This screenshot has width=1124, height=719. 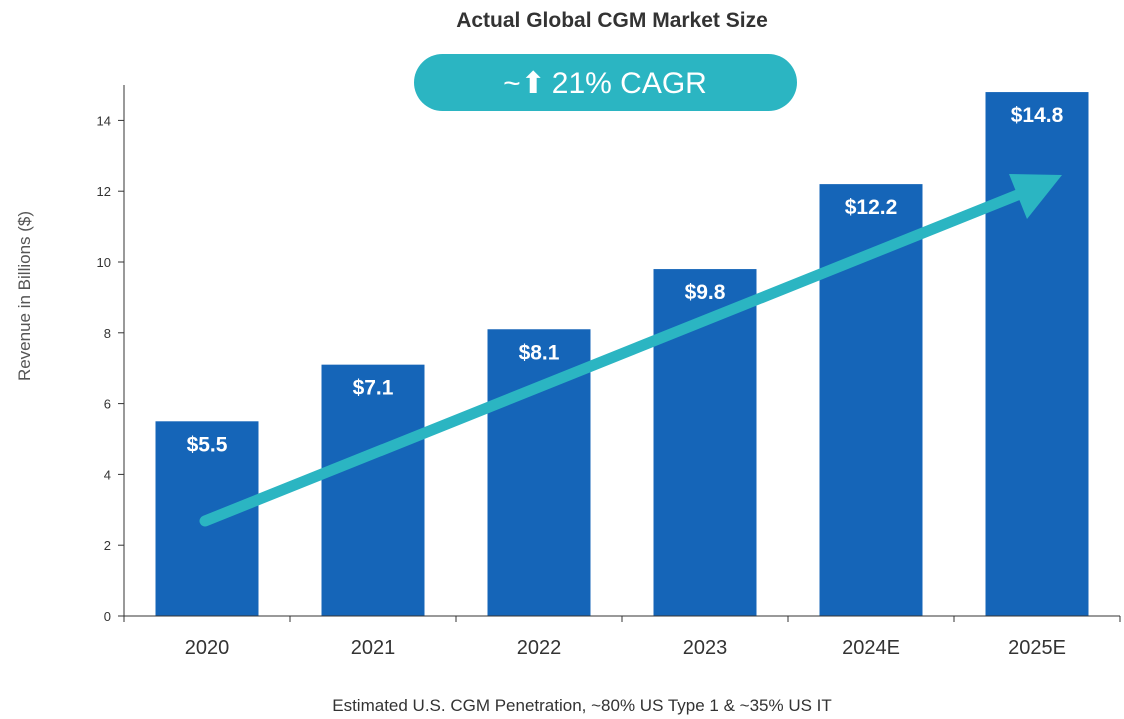 What do you see at coordinates (107, 333) in the screenshot?
I see `y-tick-label: 8` at bounding box center [107, 333].